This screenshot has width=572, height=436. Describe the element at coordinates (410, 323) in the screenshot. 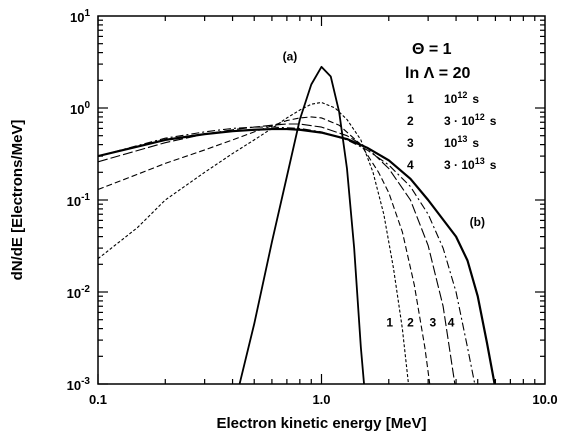

I see `curve-end-label: 2` at that location.